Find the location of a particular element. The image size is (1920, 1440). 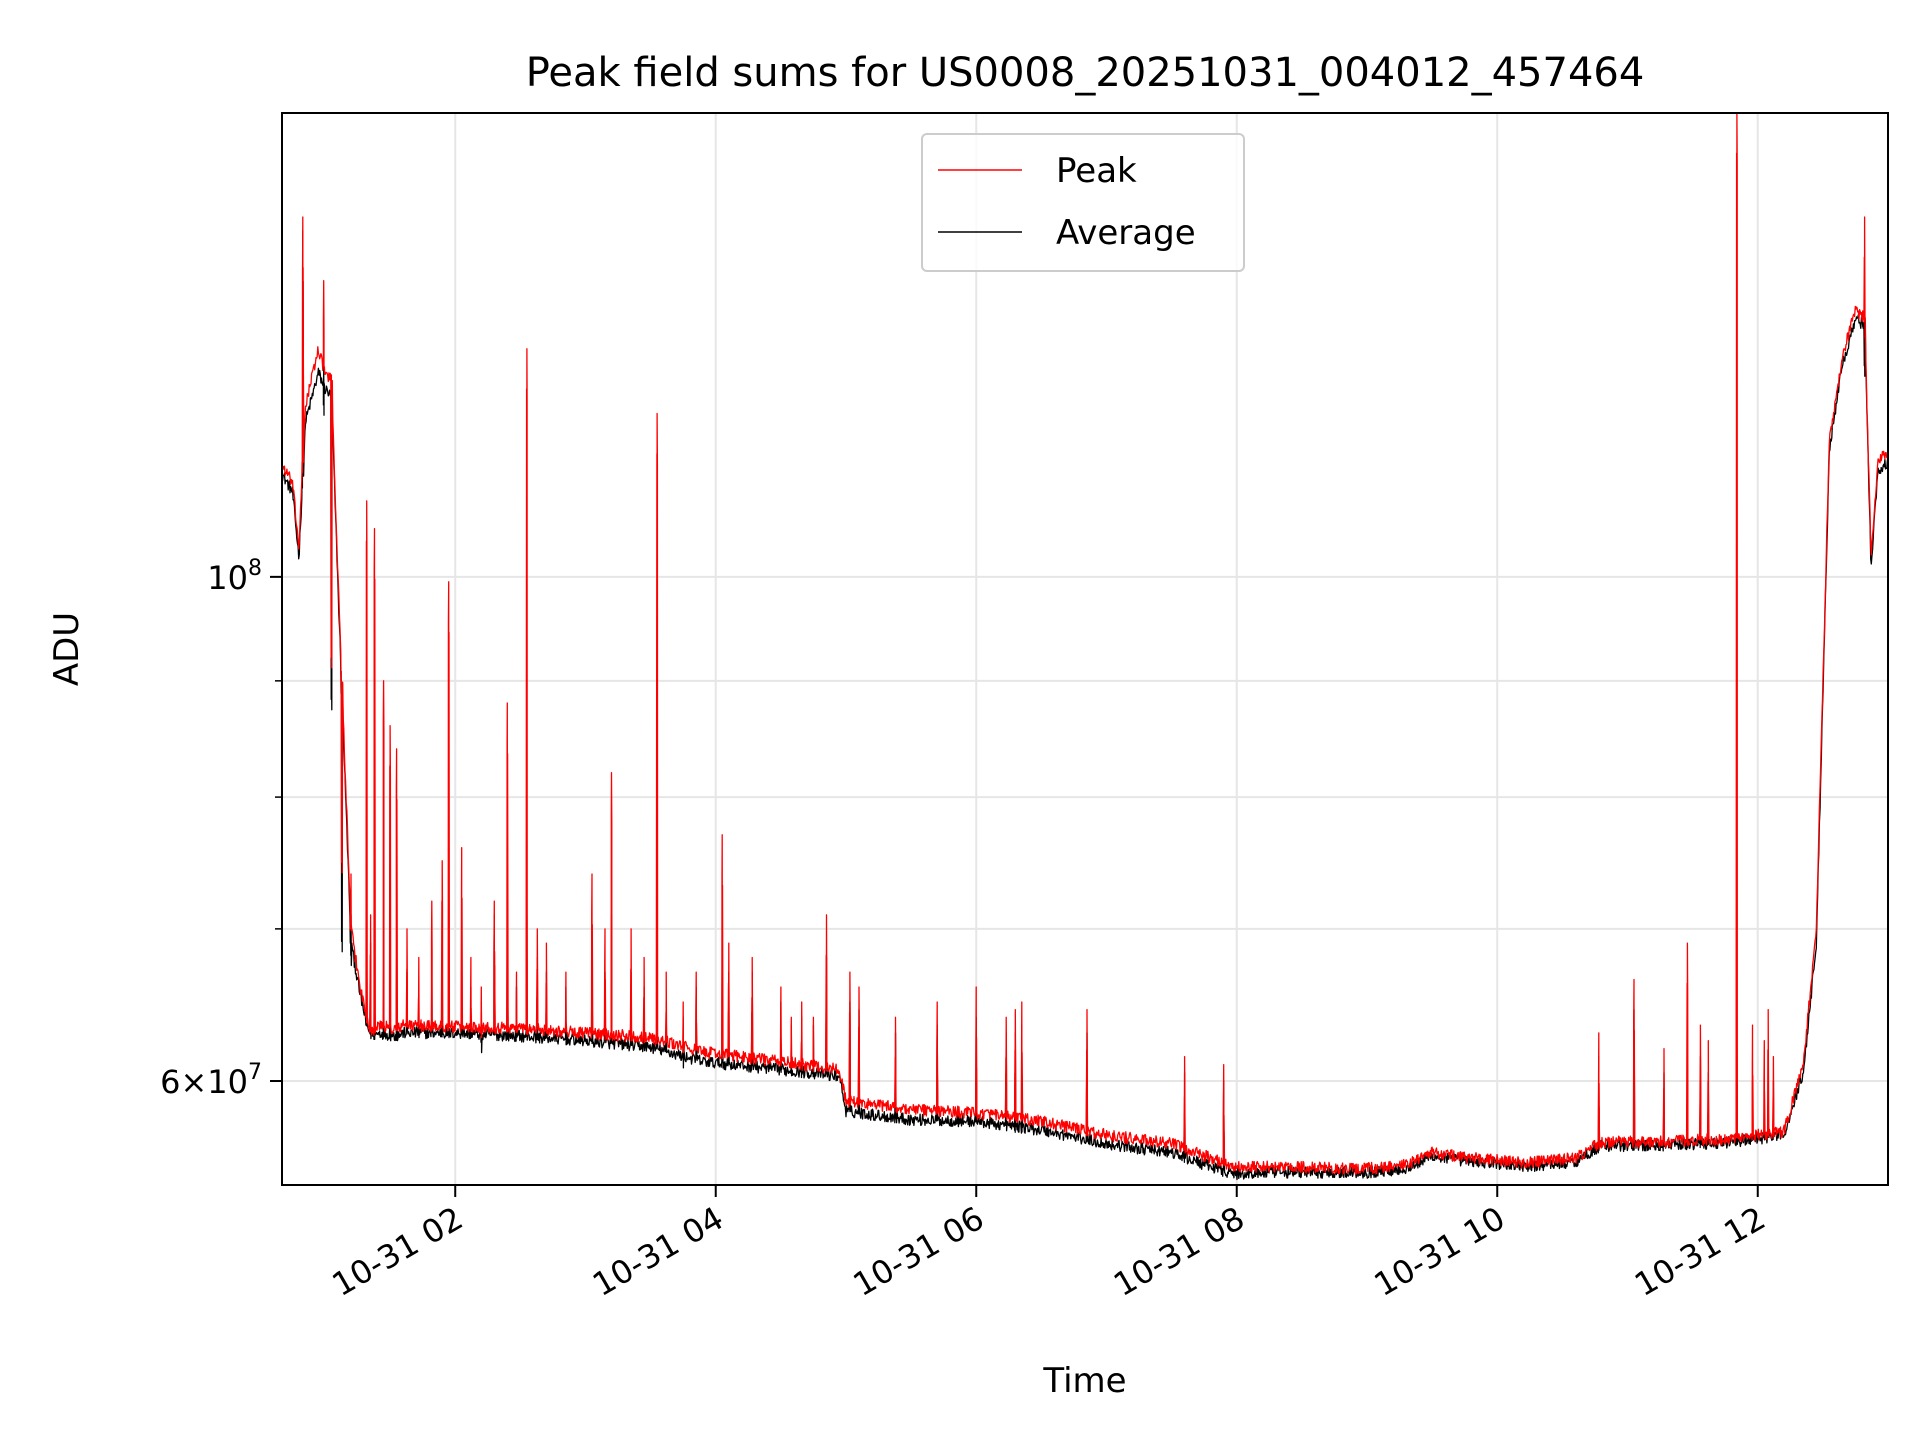

legend-frame is located at coordinates (1083, 202).